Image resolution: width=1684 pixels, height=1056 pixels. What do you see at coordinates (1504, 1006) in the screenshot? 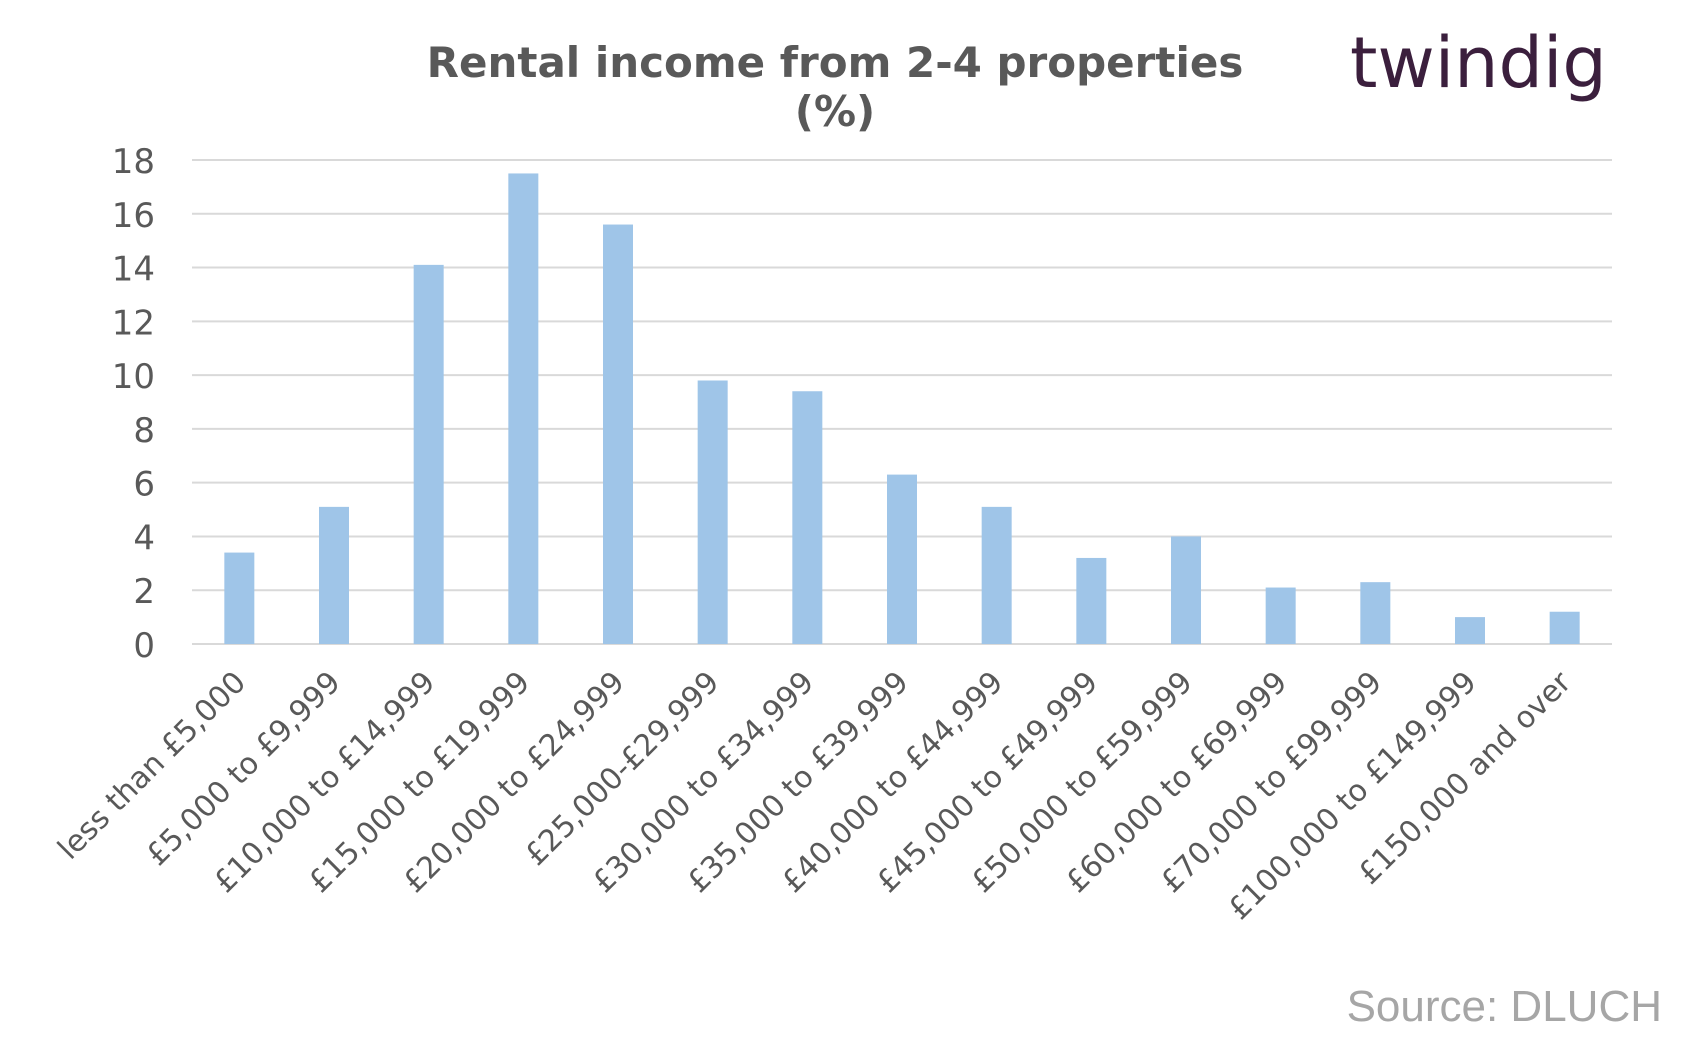
I see `source-note: Source: DLUCH` at bounding box center [1504, 1006].